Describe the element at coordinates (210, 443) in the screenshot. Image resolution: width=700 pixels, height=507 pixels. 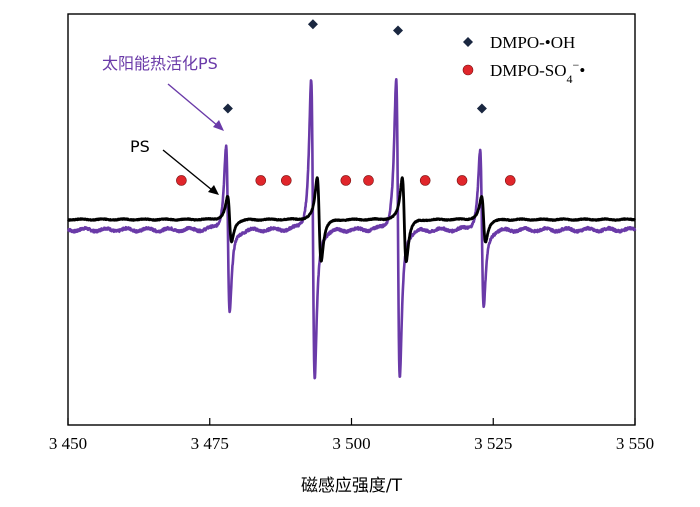
I see `x-tick-label: 3 475` at that location.